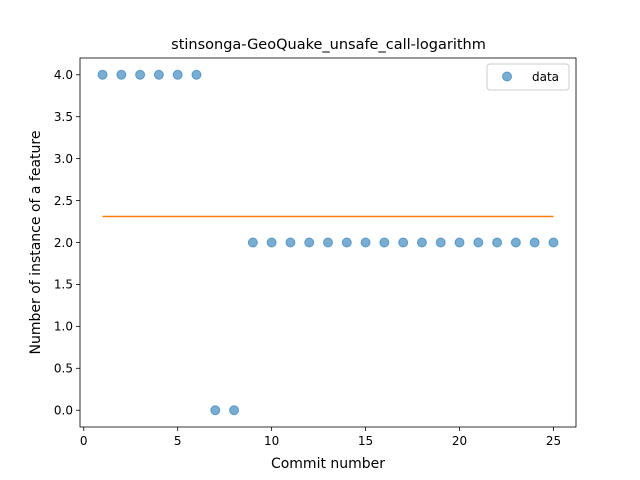  Describe the element at coordinates (328, 464) in the screenshot. I see `x-axis-title: Commit number` at that location.